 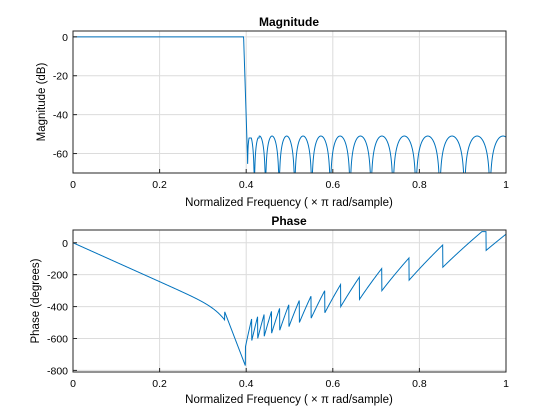 What do you see at coordinates (289, 22) in the screenshot?
I see `magnitude-title: Magnitude` at bounding box center [289, 22].